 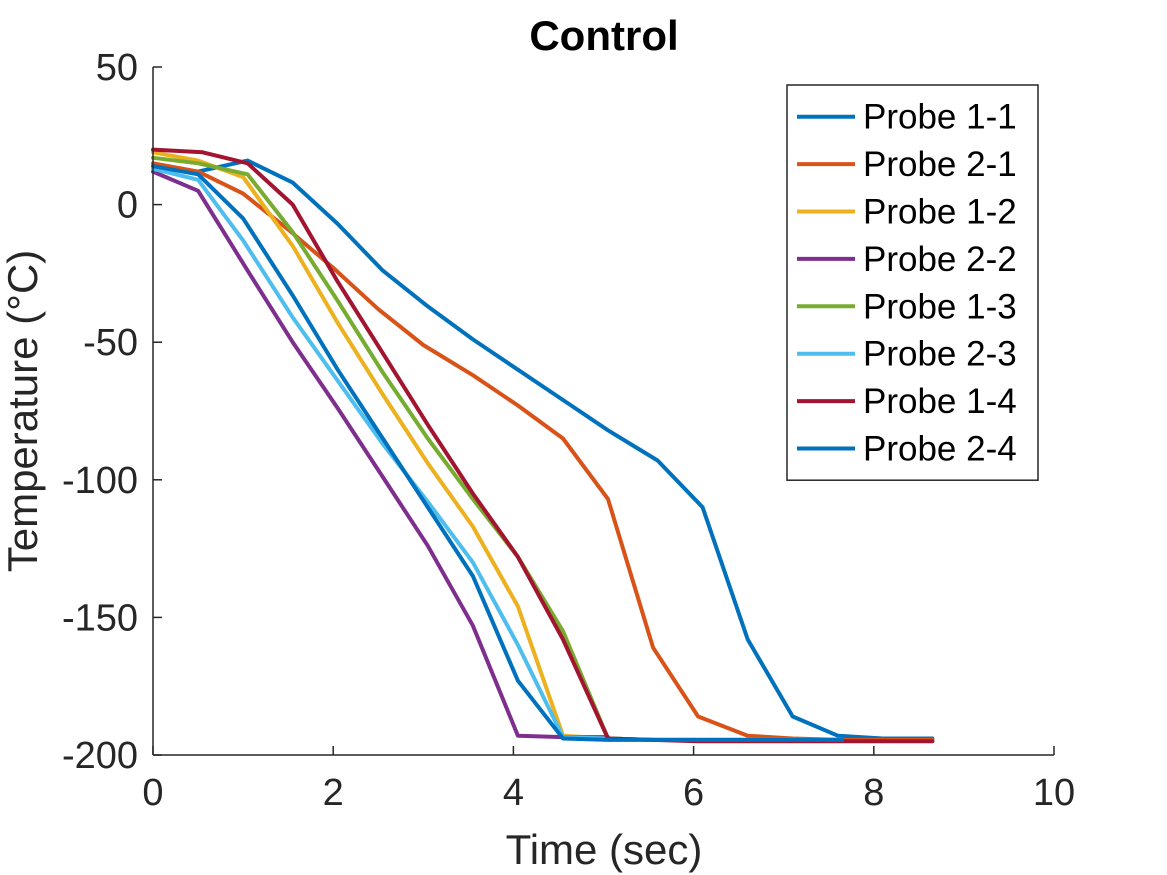 I want to click on legend-label: Probe 2-3, so click(x=940, y=354).